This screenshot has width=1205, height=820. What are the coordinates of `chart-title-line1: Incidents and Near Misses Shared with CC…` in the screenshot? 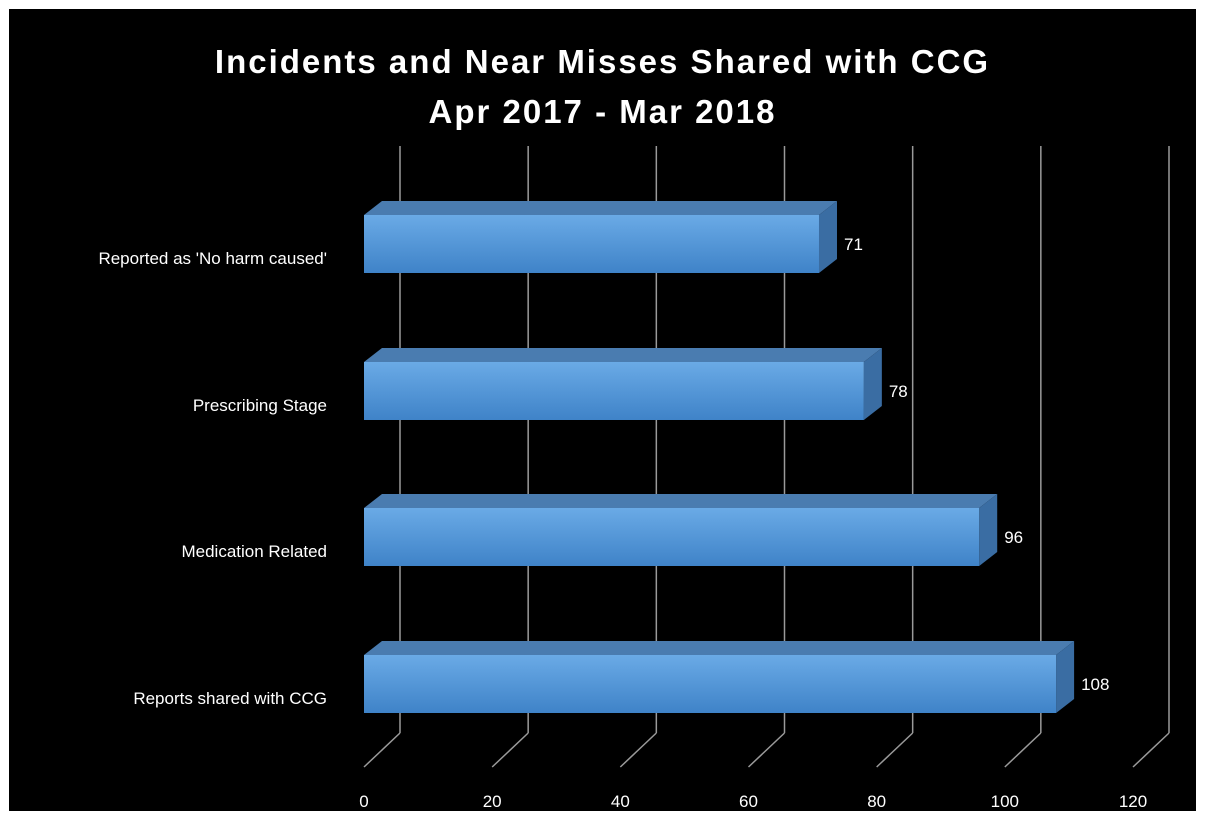 It's located at (602, 61).